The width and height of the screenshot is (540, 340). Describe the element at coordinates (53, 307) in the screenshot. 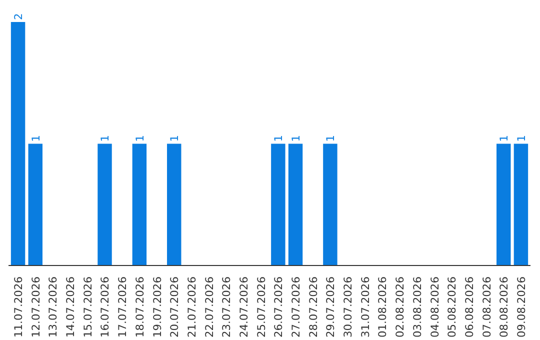

I see `x-tick-label: 13.07.2026` at that location.